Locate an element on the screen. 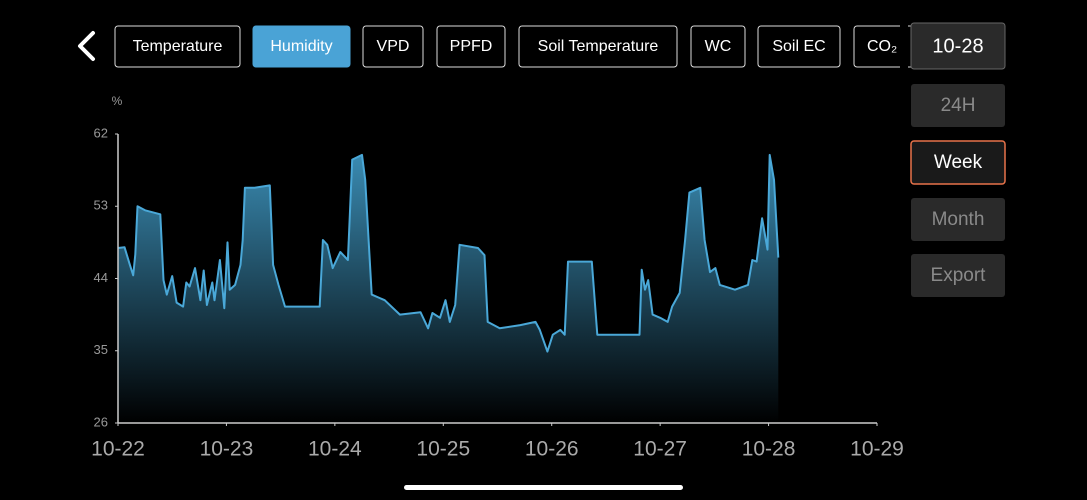 The width and height of the screenshot is (1087, 500). x-tick-label: 10-28 is located at coordinates (769, 449).